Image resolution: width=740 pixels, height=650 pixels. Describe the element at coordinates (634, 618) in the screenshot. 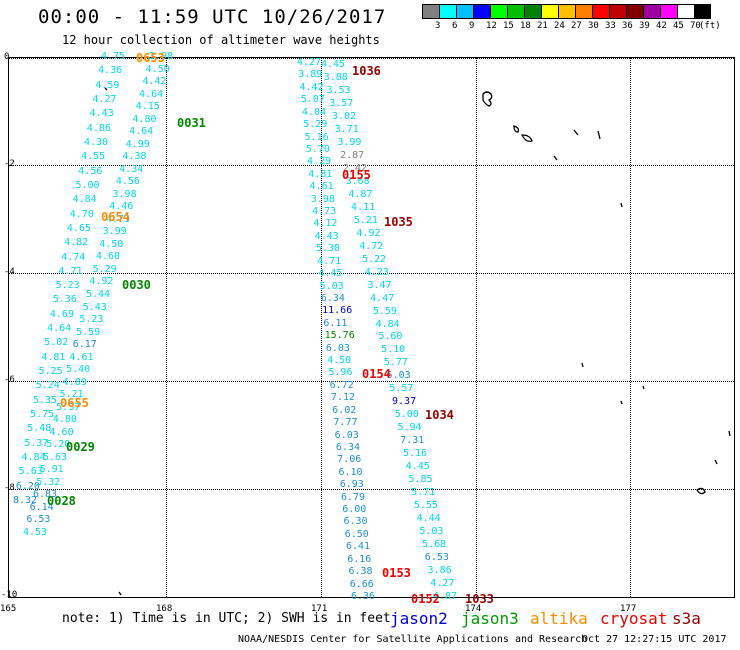

I see `legend-cryosat: cryosat` at that location.